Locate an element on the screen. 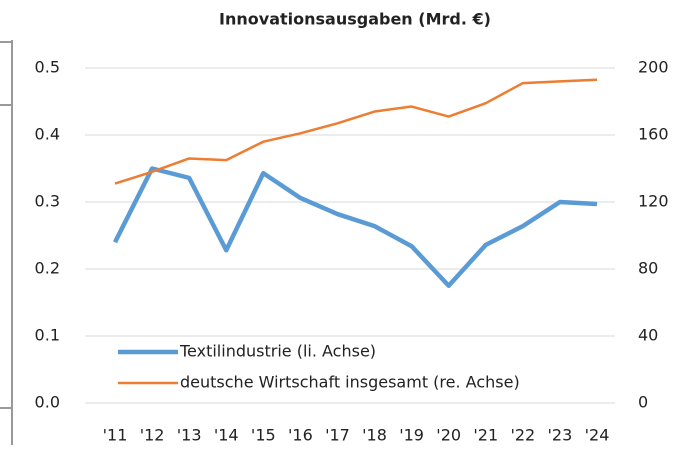  y2-tick-label: 80 is located at coordinates (648, 268).